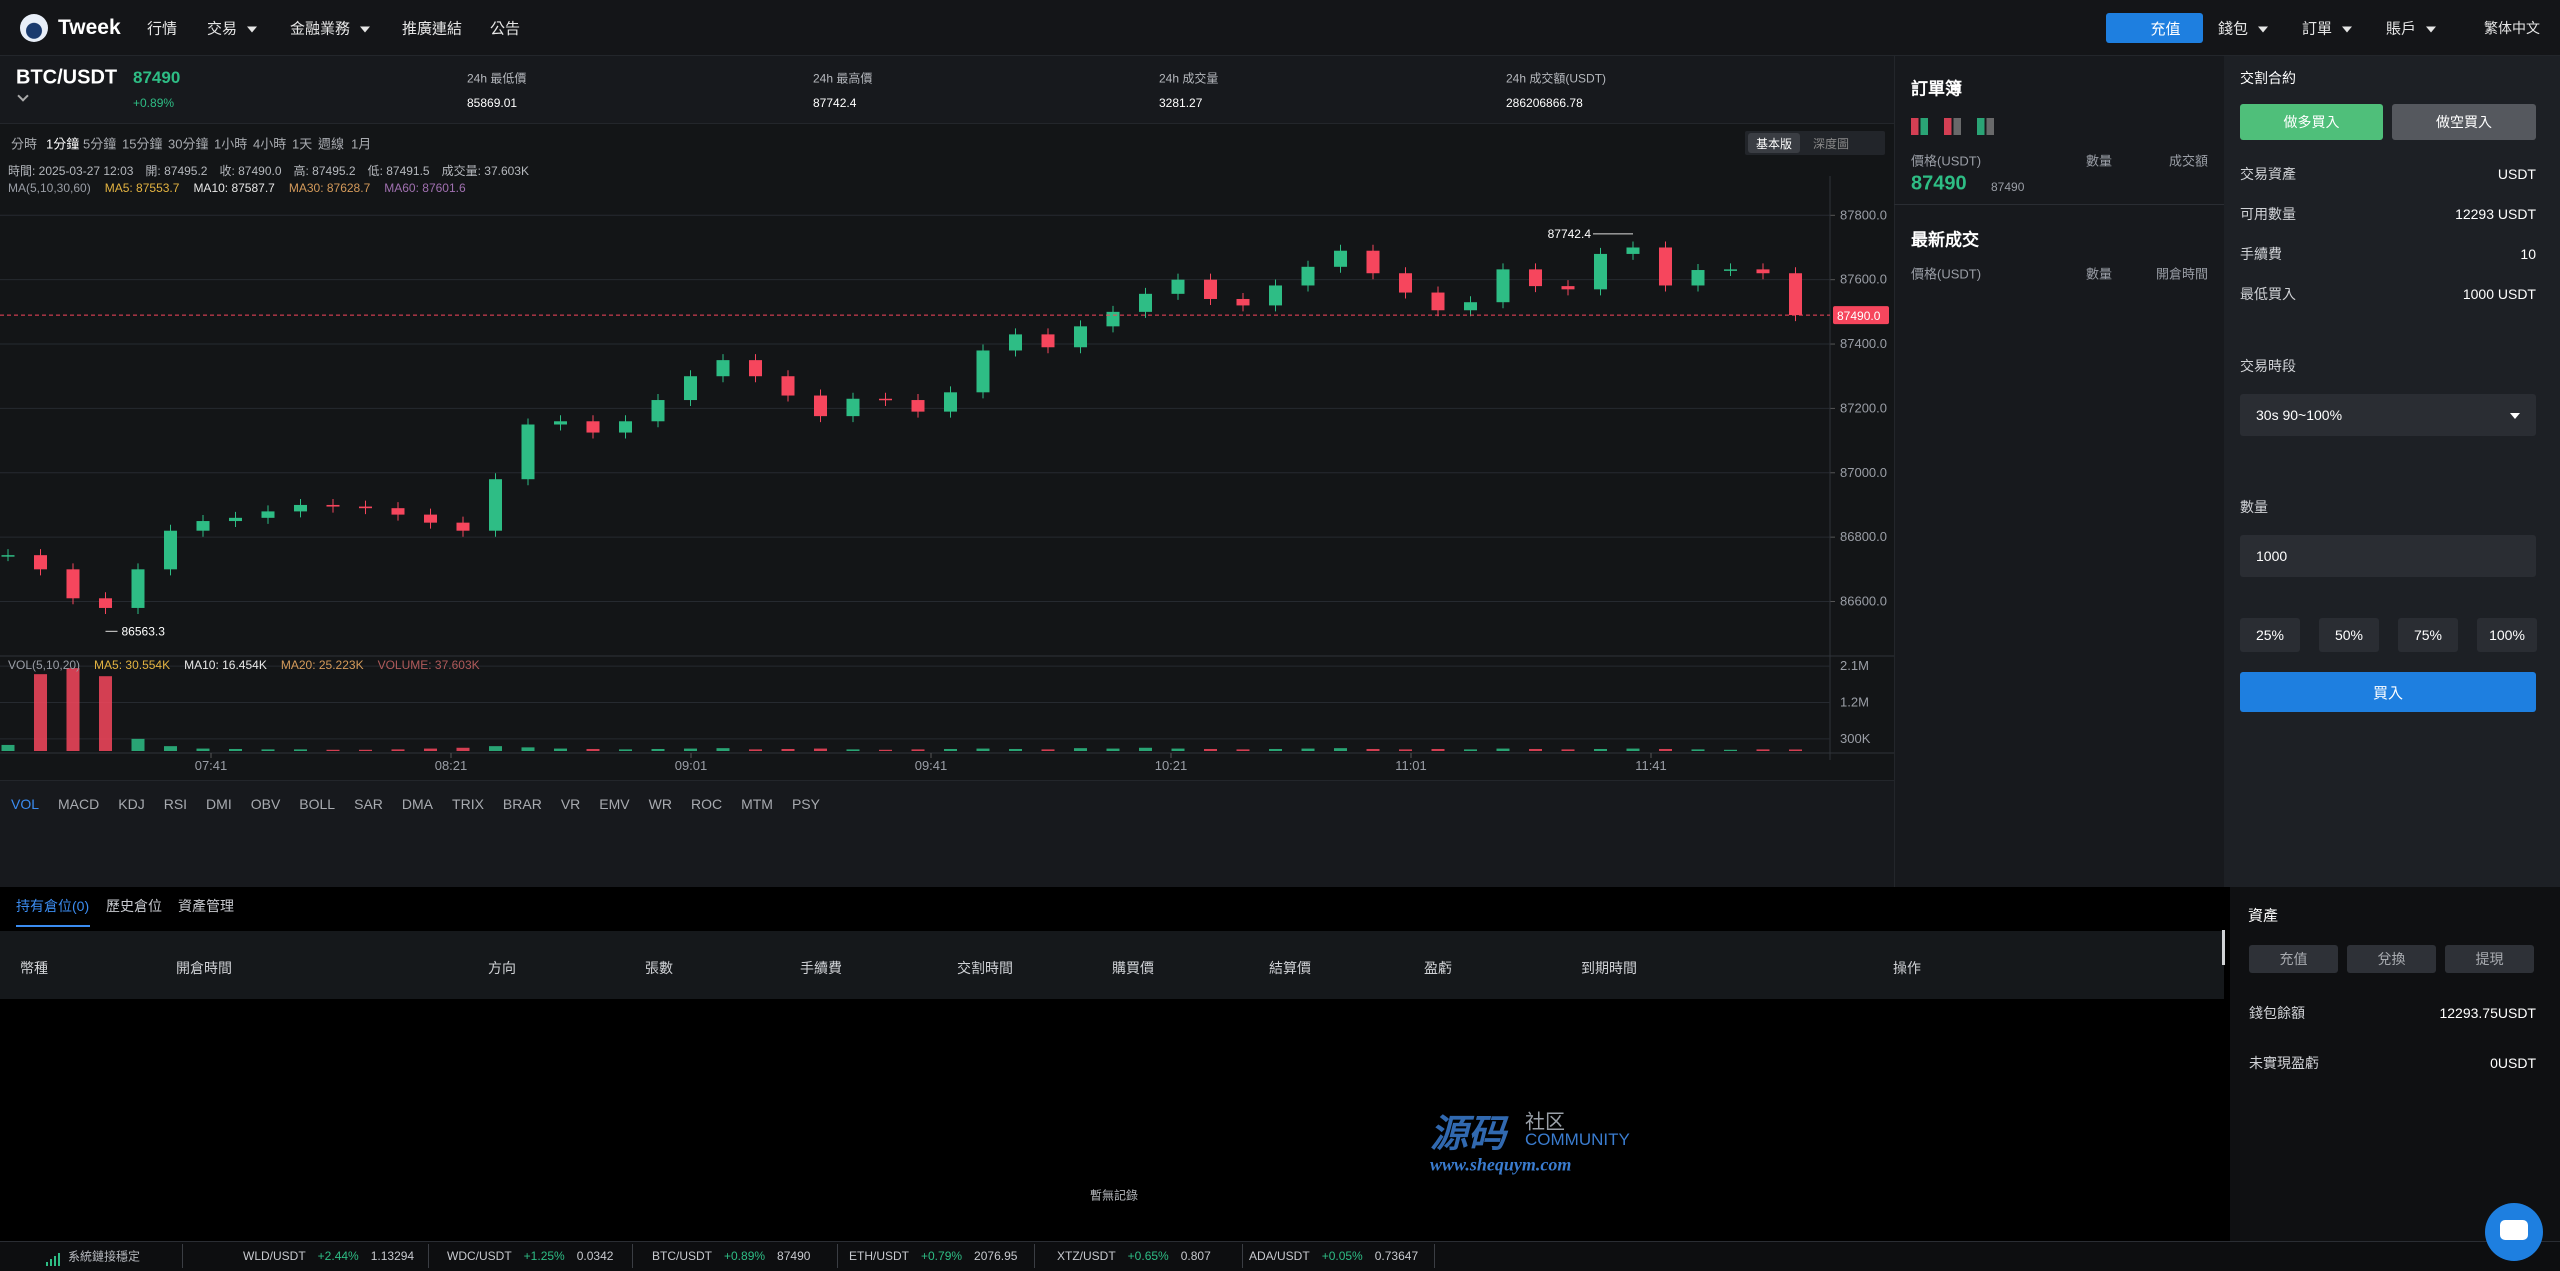  I want to click on asset-button: 兌換, so click(2391, 959).